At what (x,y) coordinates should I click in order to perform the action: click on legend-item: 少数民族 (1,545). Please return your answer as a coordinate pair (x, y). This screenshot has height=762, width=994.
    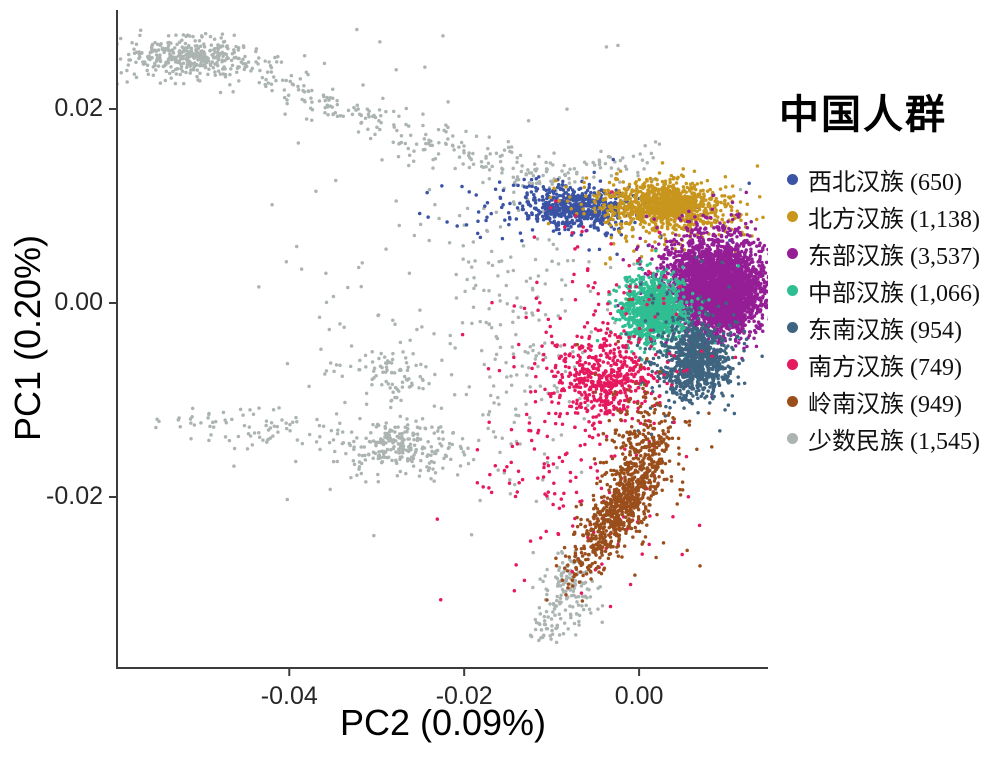
    Looking at the image, I should click on (886, 438).